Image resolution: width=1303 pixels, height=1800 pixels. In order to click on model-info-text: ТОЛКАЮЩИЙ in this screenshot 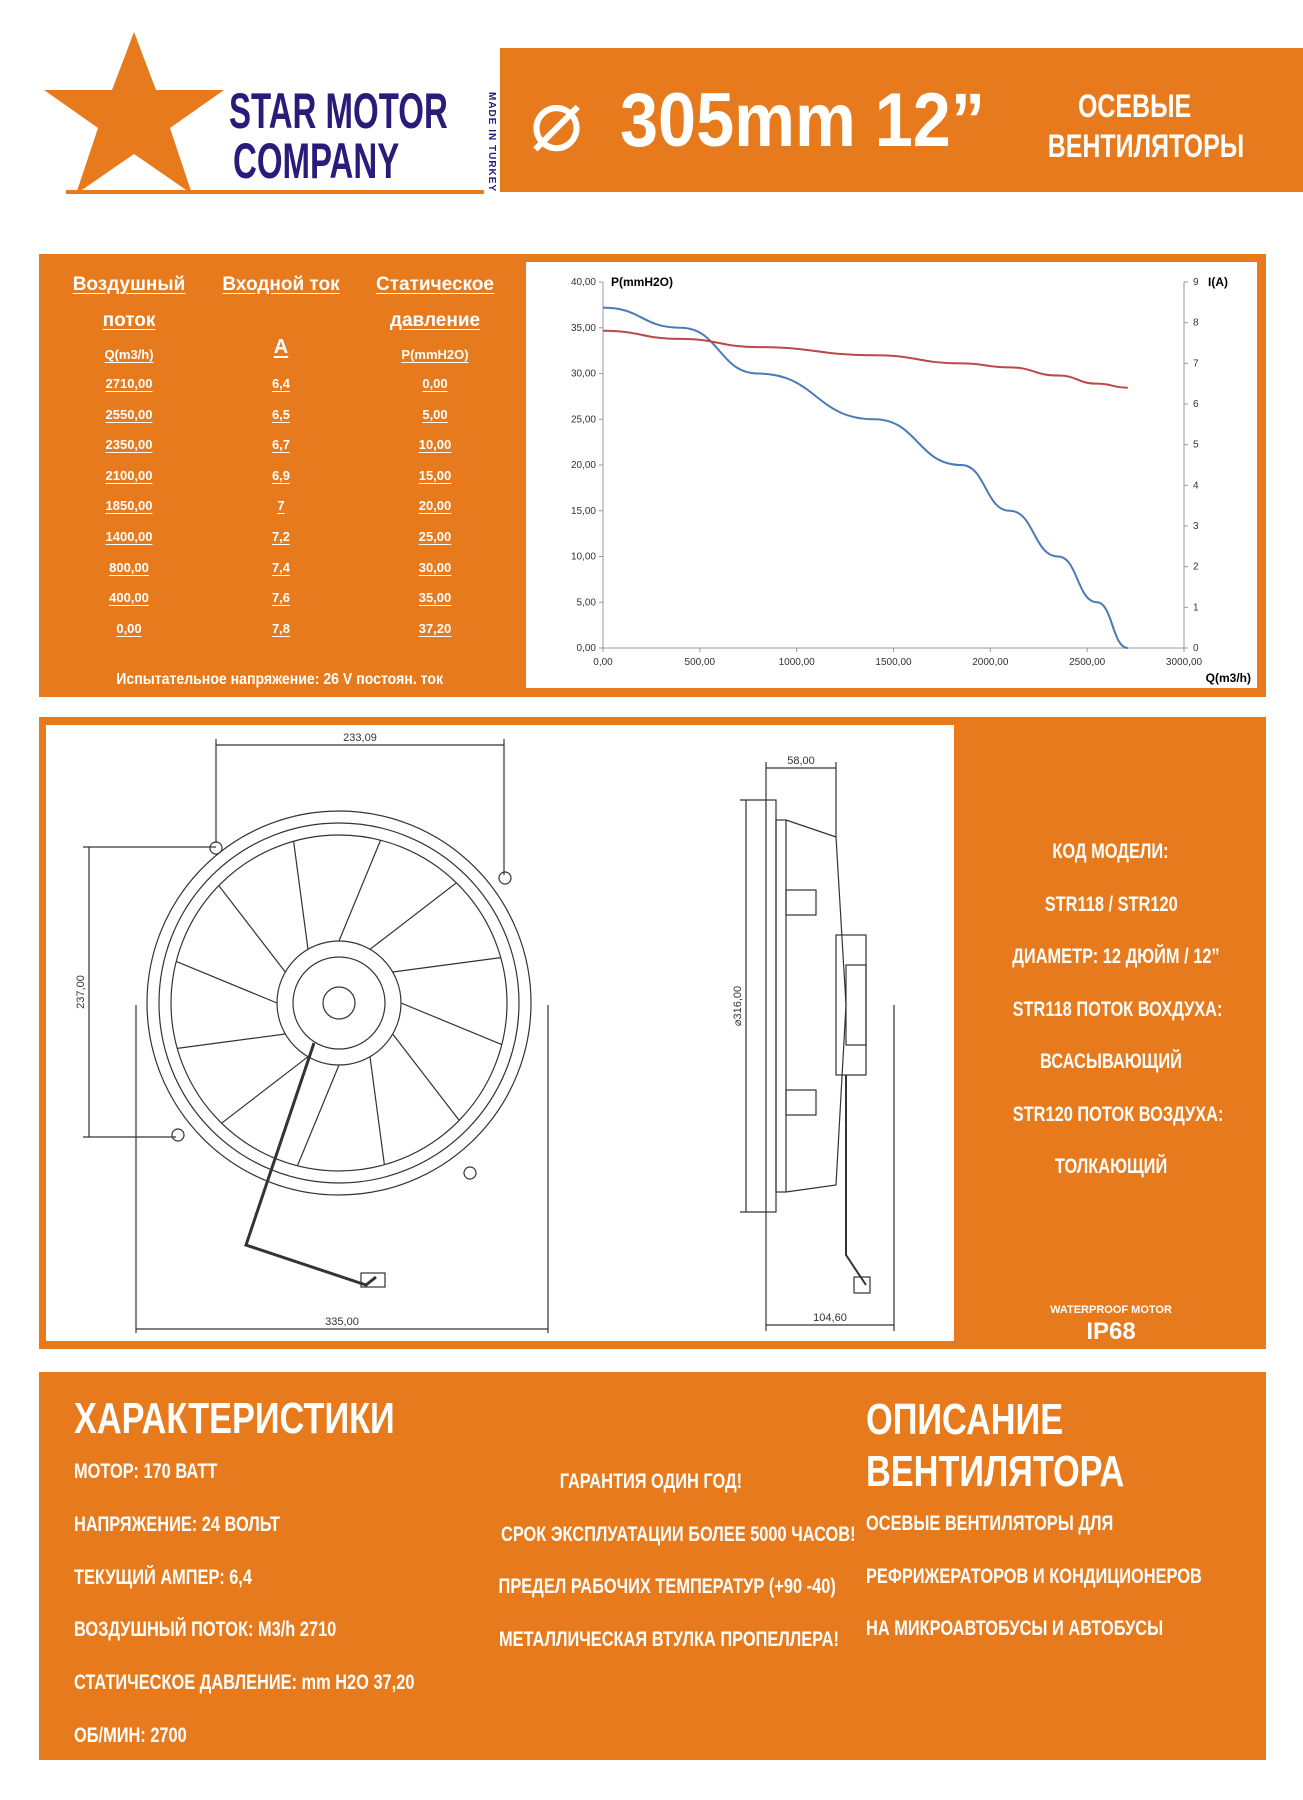, I will do `click(1111, 1166)`.